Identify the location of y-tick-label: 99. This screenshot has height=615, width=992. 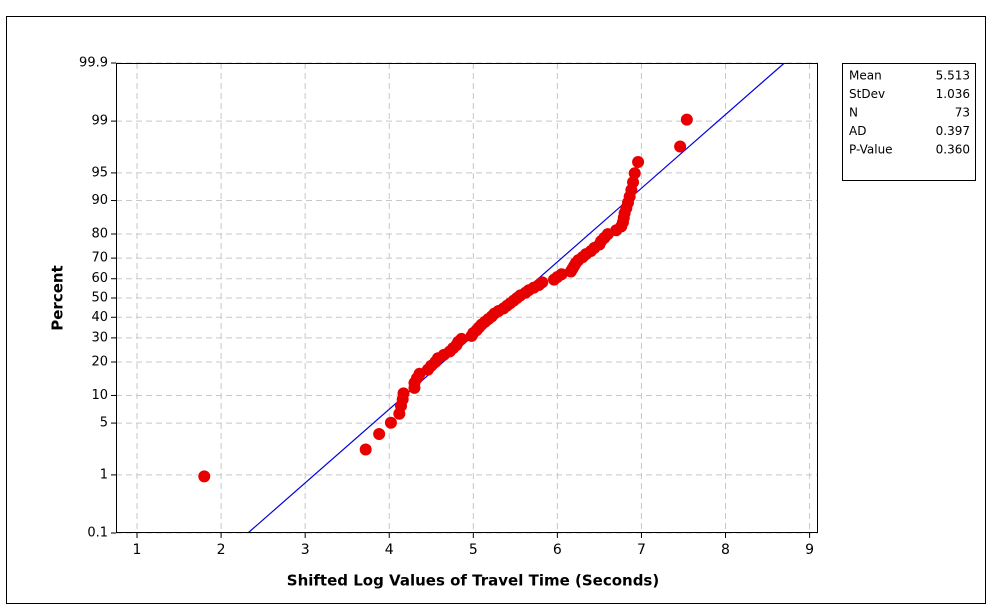
(99, 121).